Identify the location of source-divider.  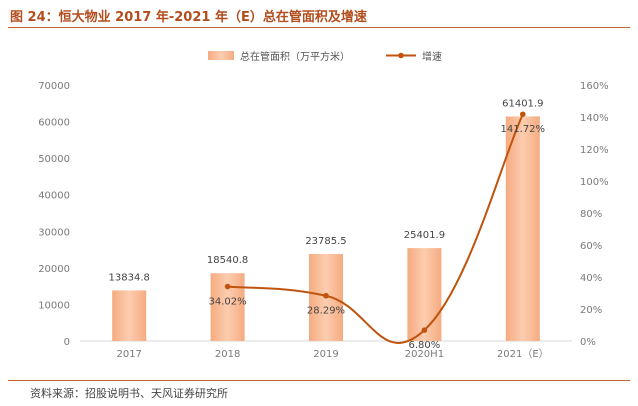
(319, 380).